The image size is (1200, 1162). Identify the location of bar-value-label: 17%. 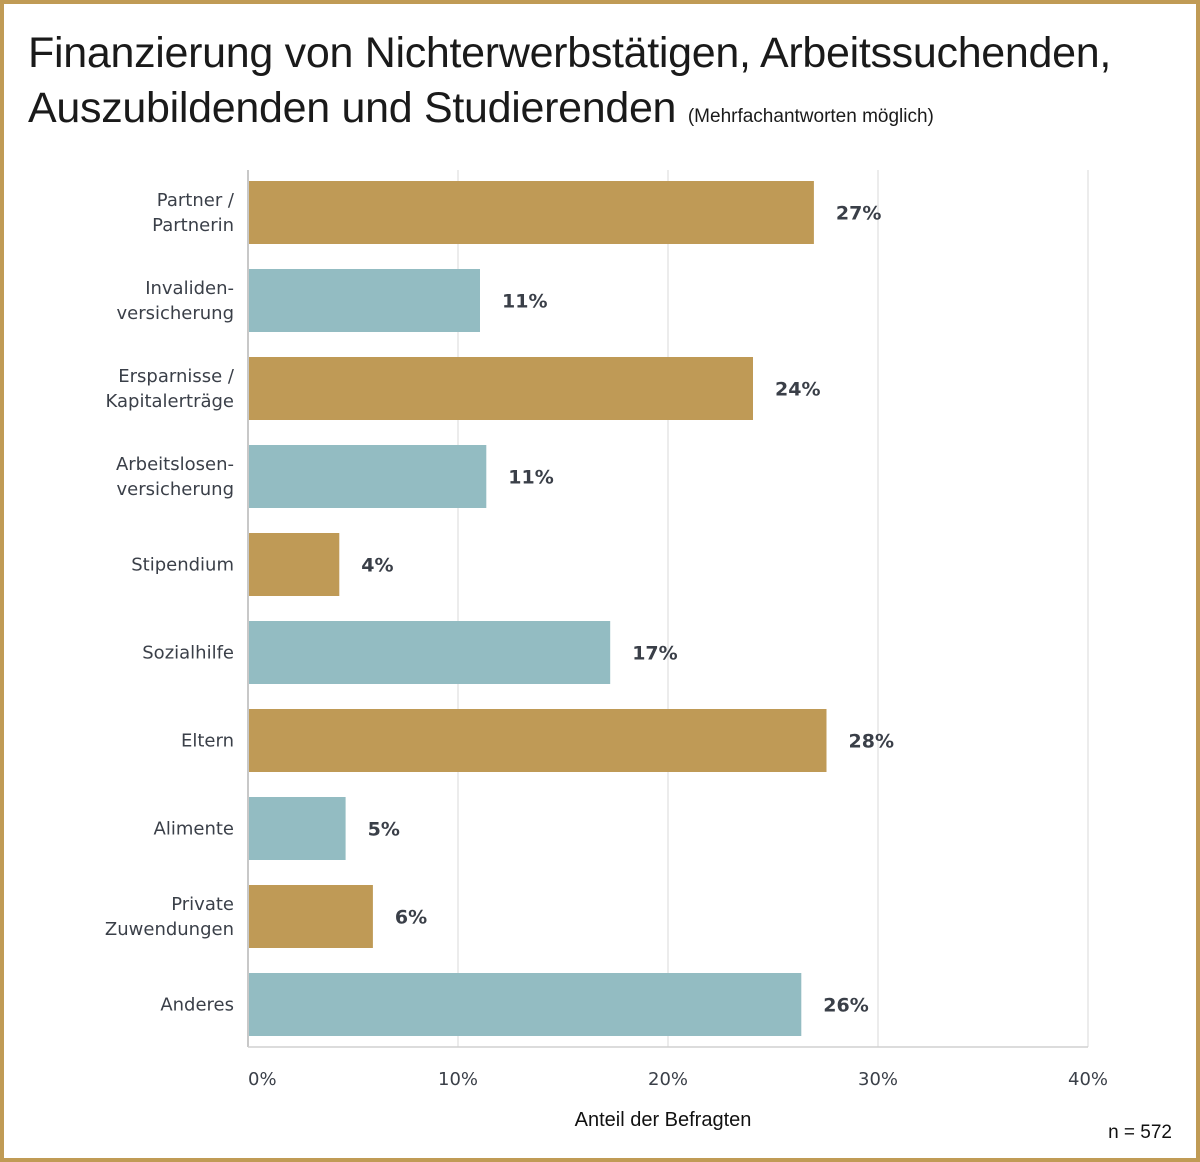
(654, 654).